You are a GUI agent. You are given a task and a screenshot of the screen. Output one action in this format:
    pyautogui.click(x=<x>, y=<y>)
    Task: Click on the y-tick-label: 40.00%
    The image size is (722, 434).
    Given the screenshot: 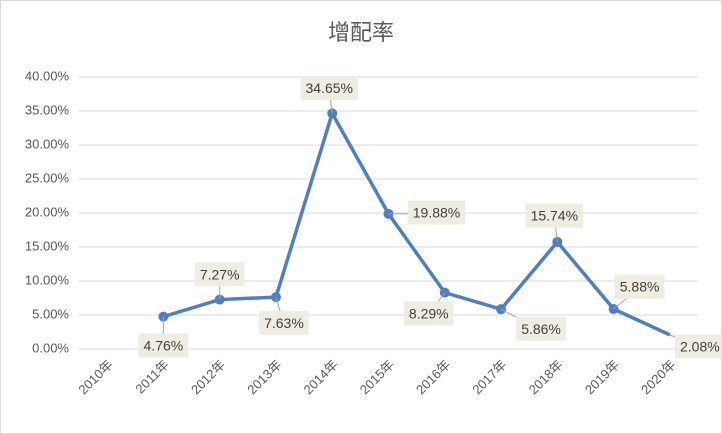 What is the action you would take?
    pyautogui.click(x=47, y=75)
    